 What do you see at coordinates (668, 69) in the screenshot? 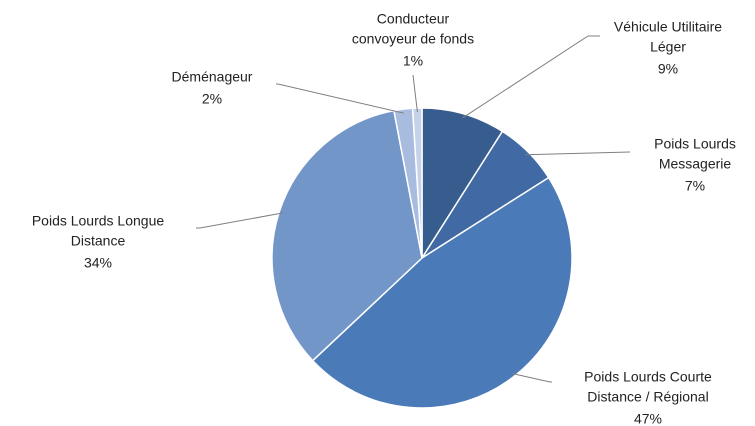
I see `value-label: 9%` at bounding box center [668, 69].